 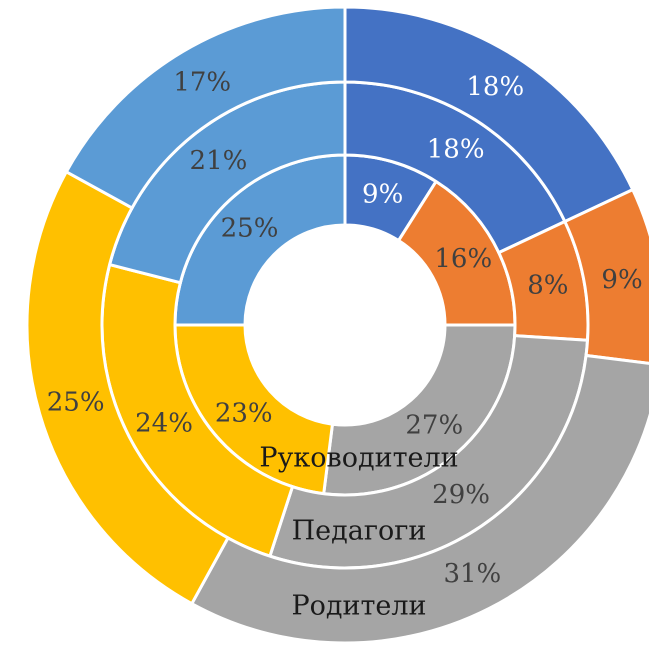 I want to click on ring-label: Родители, so click(x=358, y=606).